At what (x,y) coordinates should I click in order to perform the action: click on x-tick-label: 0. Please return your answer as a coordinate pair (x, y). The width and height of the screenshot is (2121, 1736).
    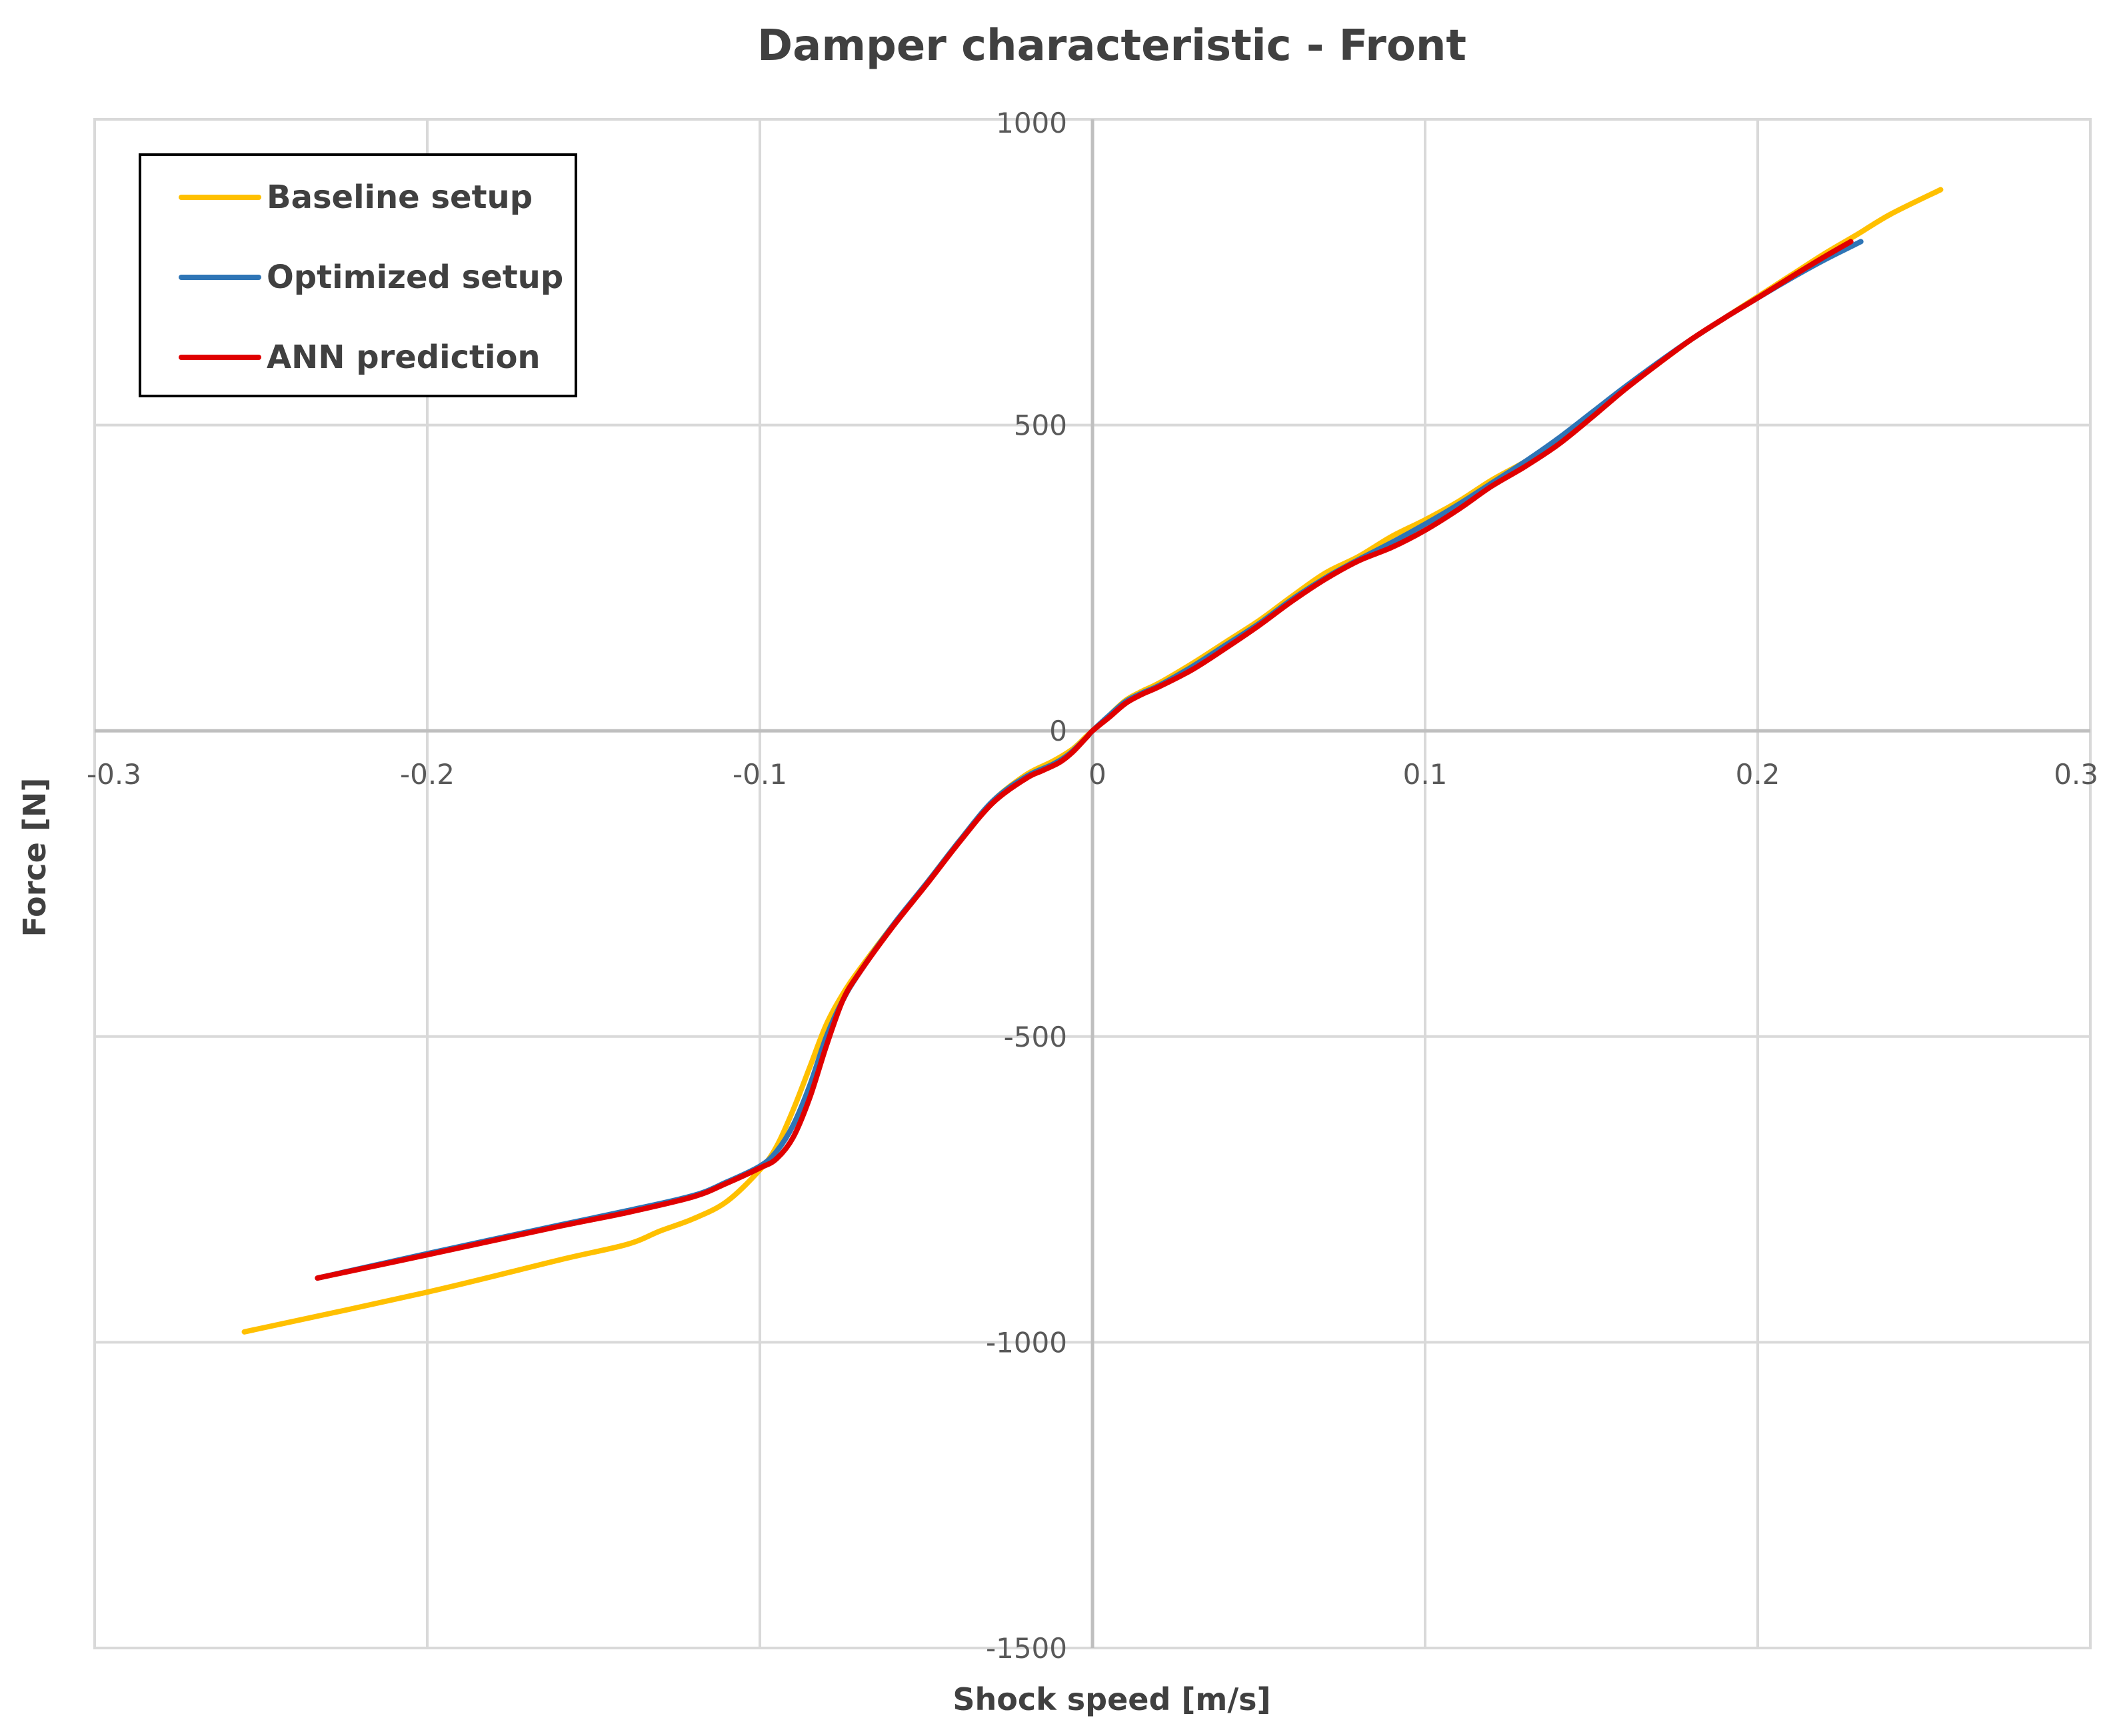
    Looking at the image, I should click on (1097, 774).